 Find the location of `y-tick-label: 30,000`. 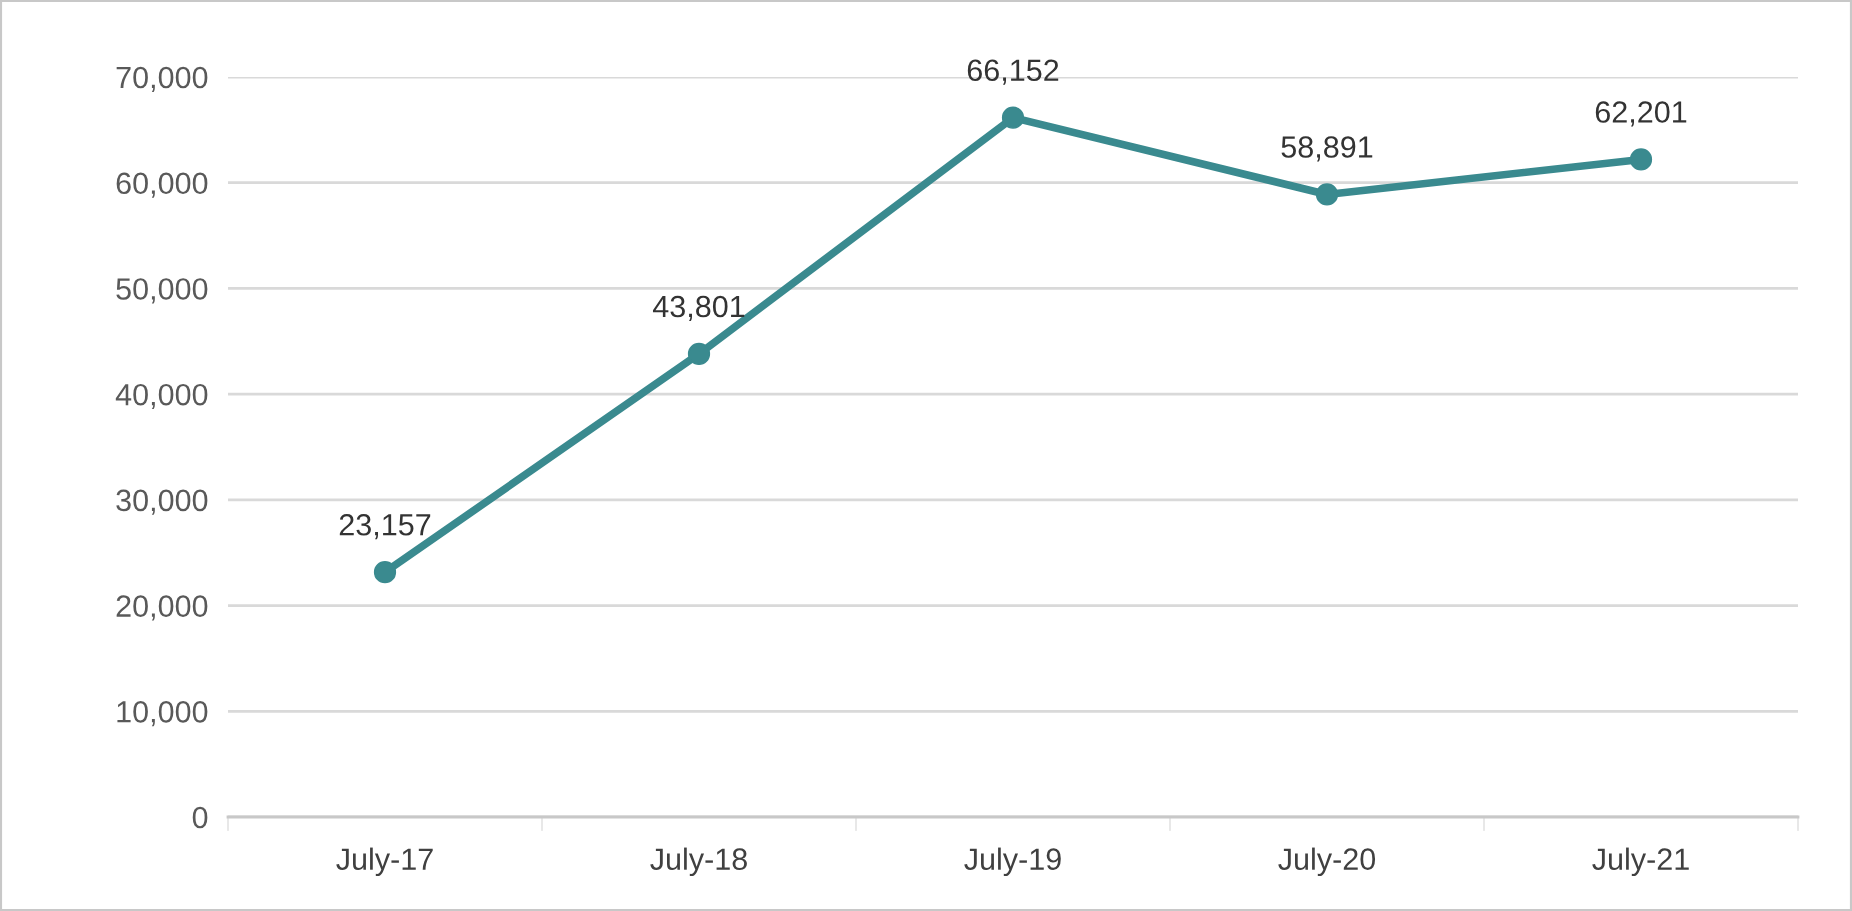

y-tick-label: 30,000 is located at coordinates (162, 502).